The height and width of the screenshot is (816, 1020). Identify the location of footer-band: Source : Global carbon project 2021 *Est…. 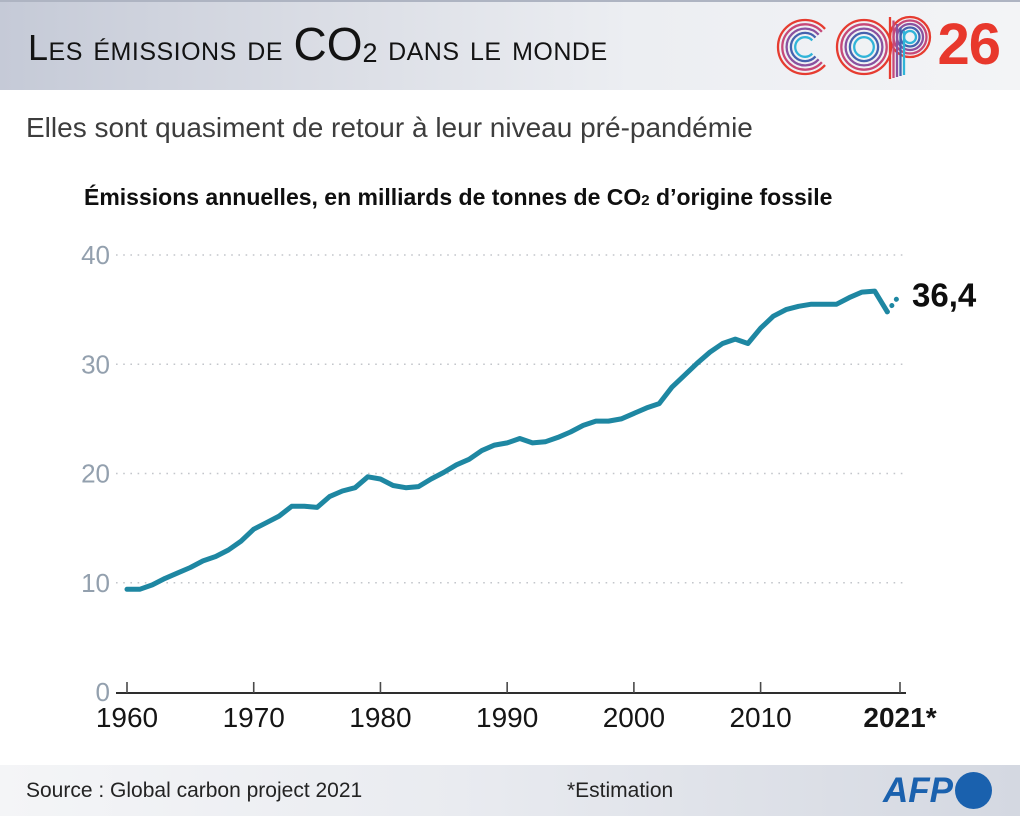
(510, 790).